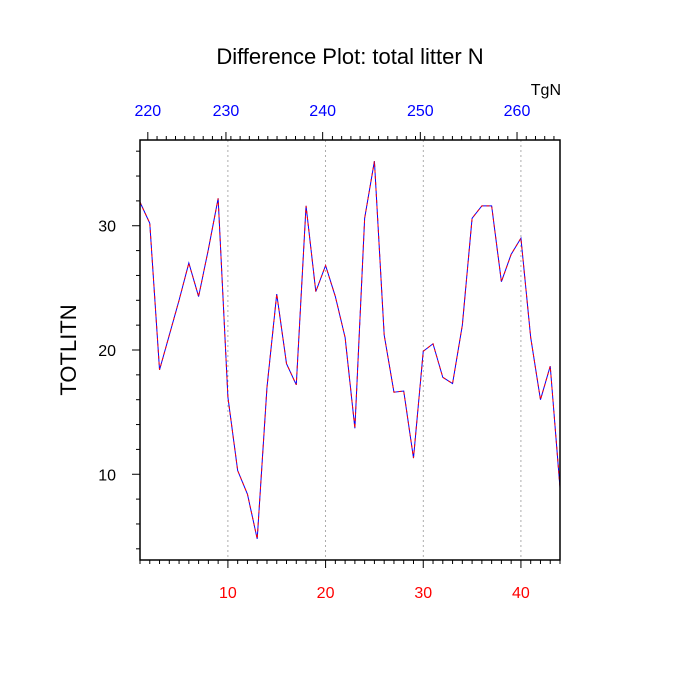  What do you see at coordinates (546, 90) in the screenshot?
I see `units-label: TgN` at bounding box center [546, 90].